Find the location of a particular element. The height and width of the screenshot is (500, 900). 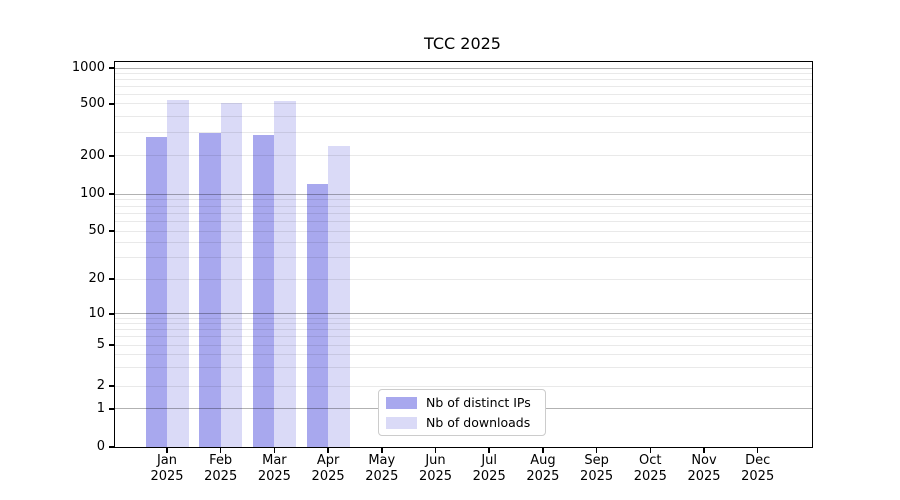

x-label-month: Dec is located at coordinates (758, 460).